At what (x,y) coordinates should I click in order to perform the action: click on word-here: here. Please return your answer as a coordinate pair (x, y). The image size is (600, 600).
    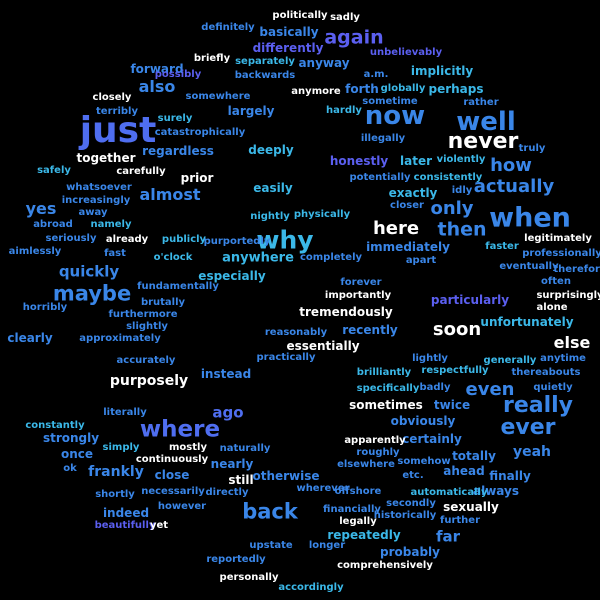
    Looking at the image, I should click on (396, 228).